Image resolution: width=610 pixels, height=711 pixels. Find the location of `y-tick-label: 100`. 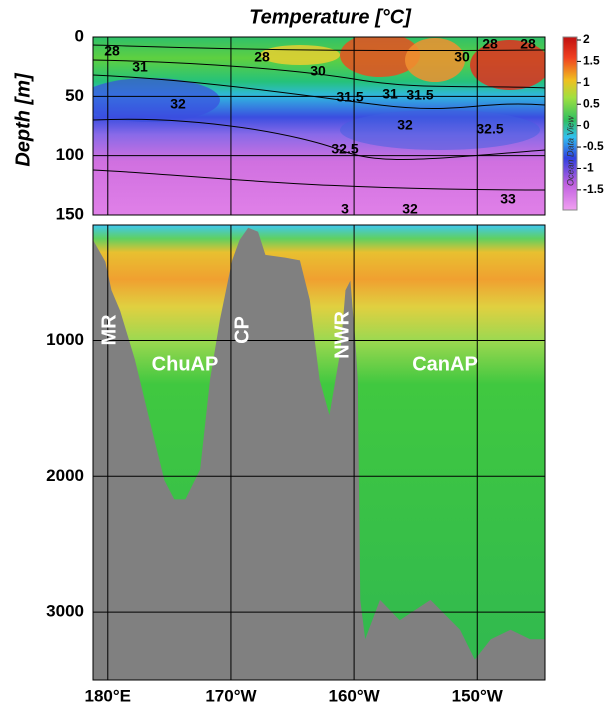

y-tick-label: 100 is located at coordinates (70, 154).